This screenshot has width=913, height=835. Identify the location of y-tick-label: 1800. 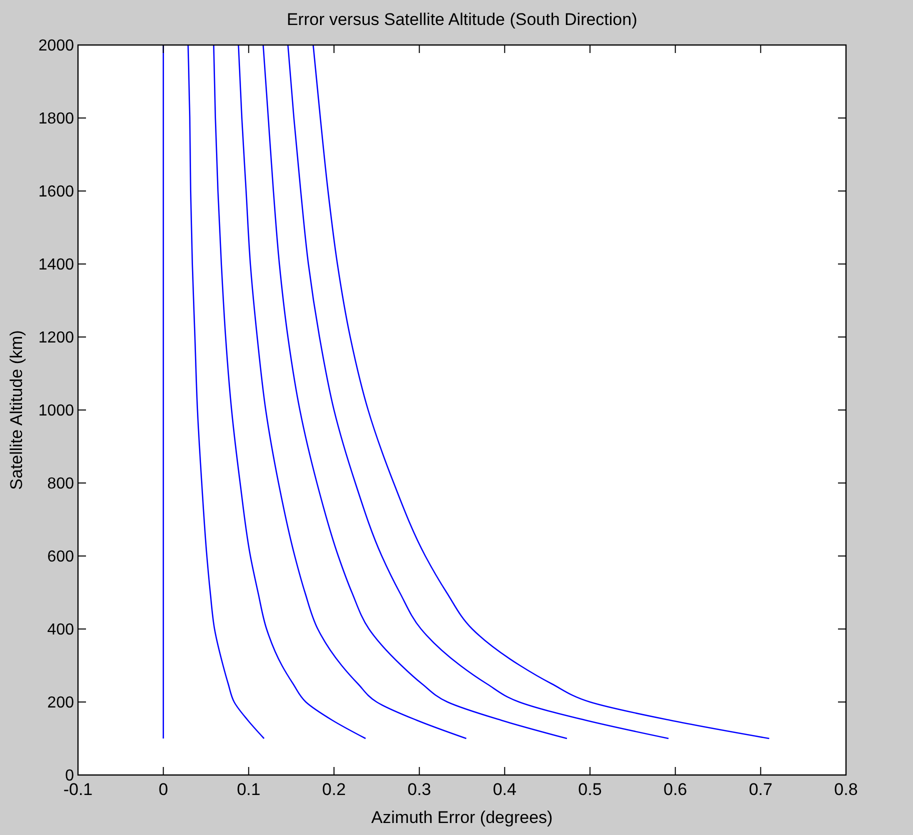
(56, 119).